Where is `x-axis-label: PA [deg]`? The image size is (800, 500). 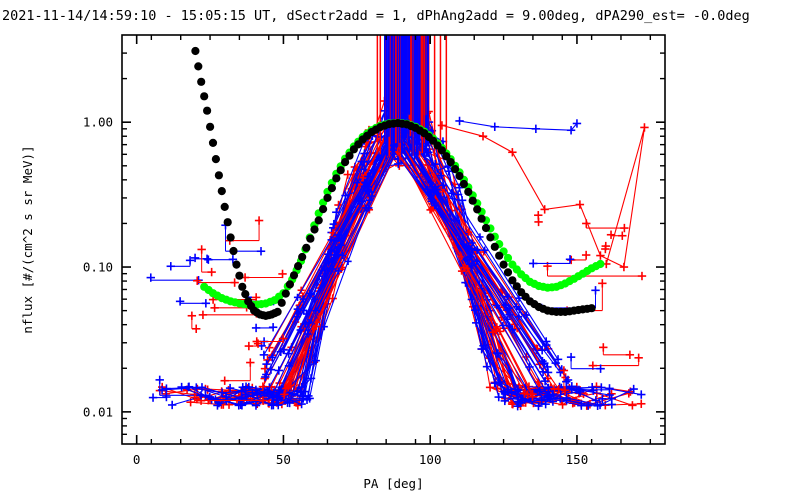 x-axis-label: PA [deg] is located at coordinates (393, 483).